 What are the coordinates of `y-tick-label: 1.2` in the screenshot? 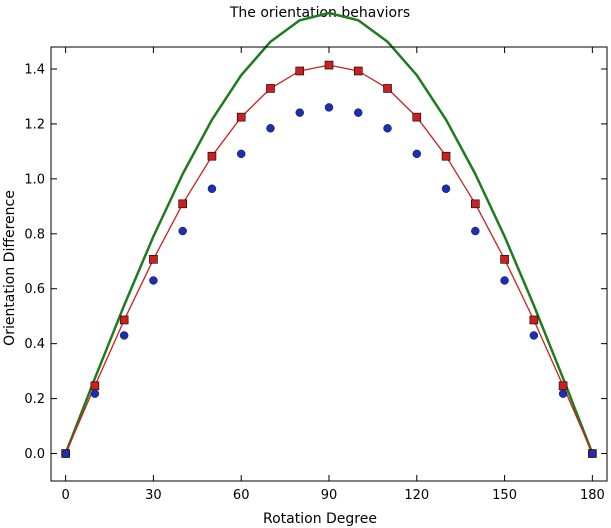 It's located at (34, 124).